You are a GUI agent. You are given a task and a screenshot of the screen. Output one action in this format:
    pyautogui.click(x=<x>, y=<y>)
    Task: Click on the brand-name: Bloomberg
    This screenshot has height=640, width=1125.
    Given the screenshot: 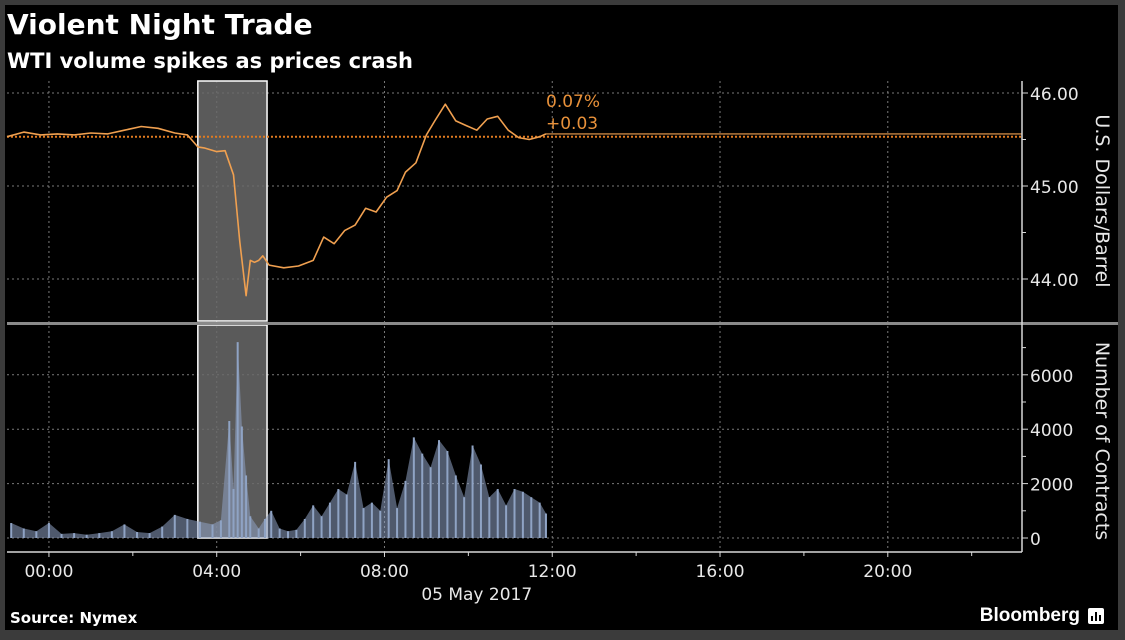 What is the action you would take?
    pyautogui.click(x=1029, y=615)
    